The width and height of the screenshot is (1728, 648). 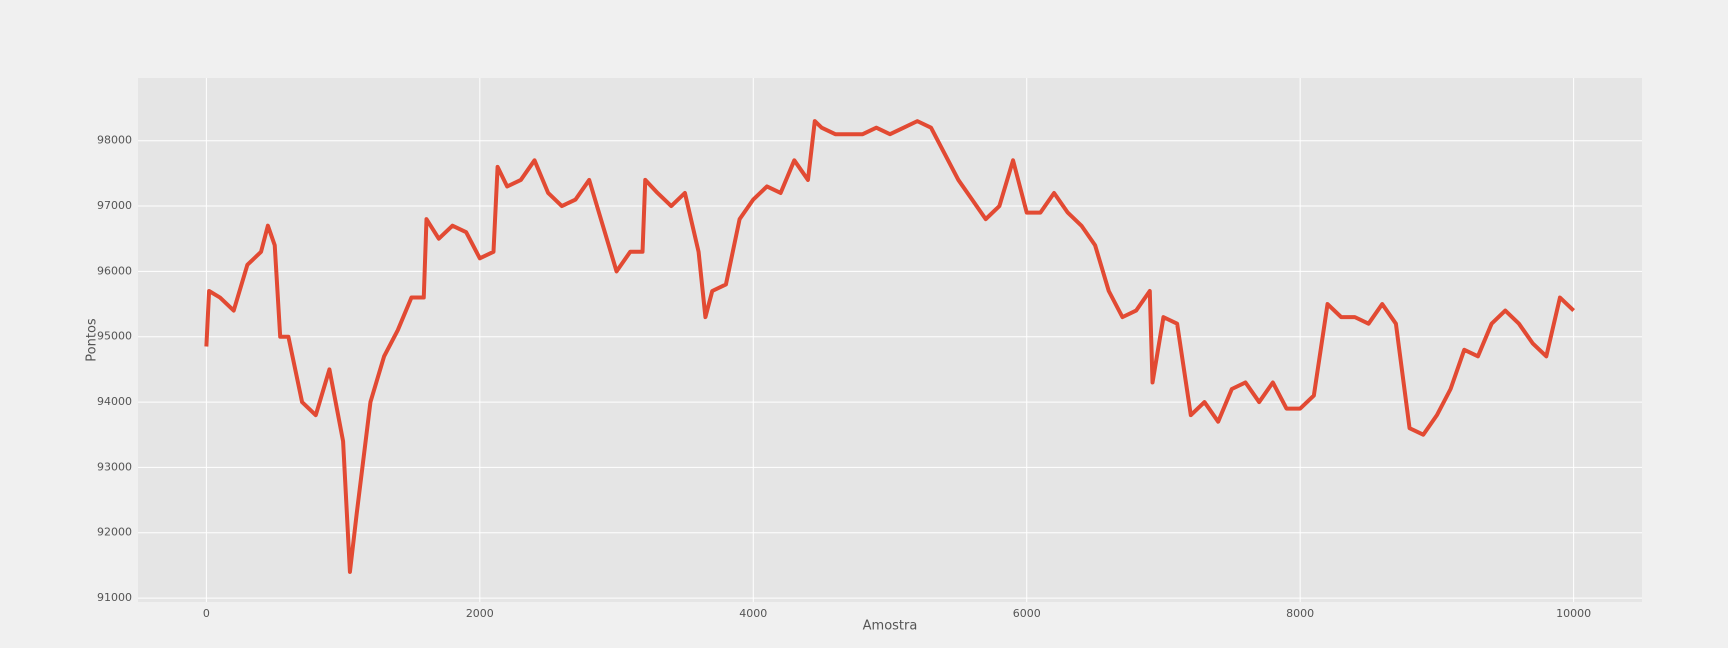 I want to click on y-tick-label: 96000, so click(x=114, y=270).